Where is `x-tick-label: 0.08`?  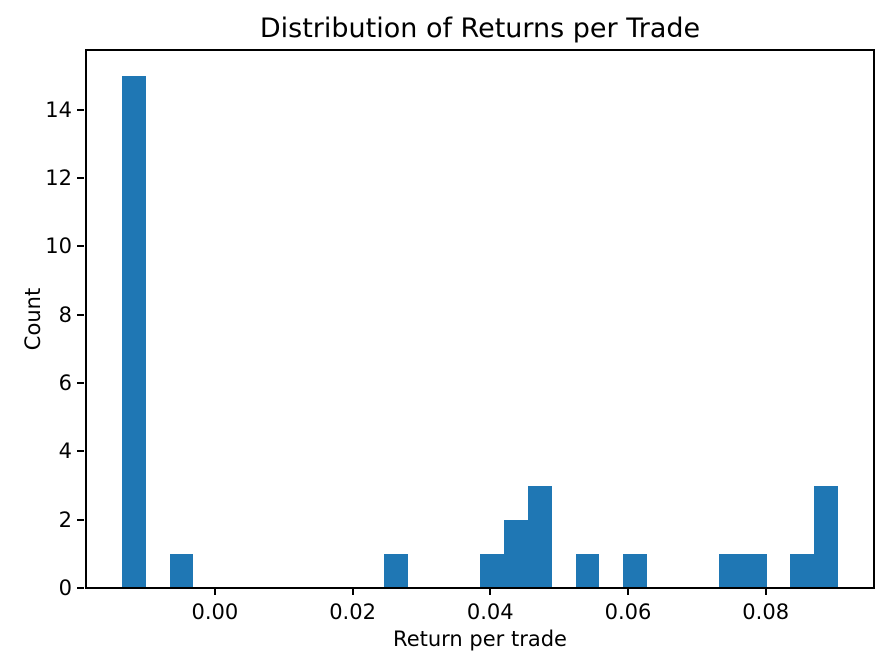 x-tick-label: 0.08 is located at coordinates (766, 612).